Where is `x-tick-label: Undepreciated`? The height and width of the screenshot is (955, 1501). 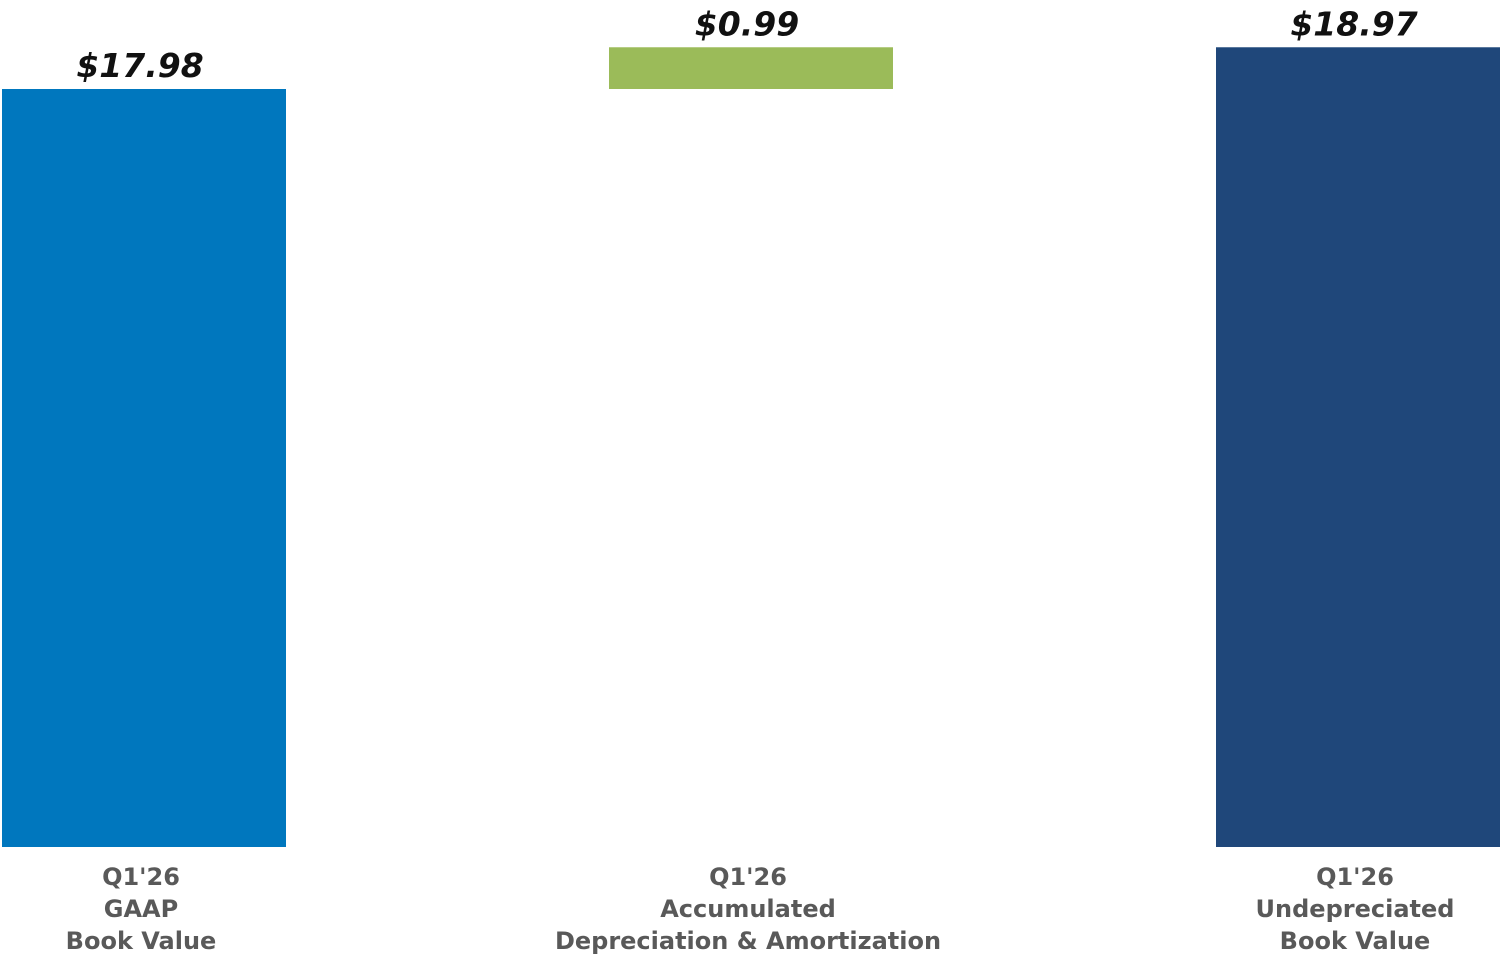
x-tick-label: Undepreciated is located at coordinates (1355, 909).